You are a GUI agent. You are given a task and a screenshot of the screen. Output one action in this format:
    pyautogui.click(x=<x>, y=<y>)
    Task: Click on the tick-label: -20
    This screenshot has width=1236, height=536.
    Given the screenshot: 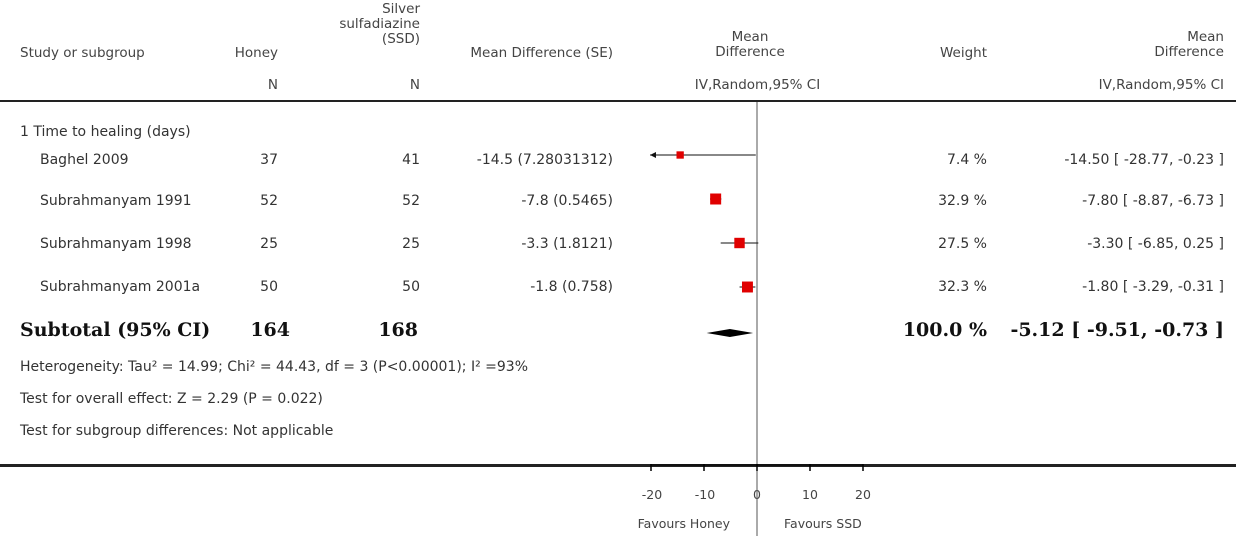 What is the action you would take?
    pyautogui.click(x=652, y=494)
    